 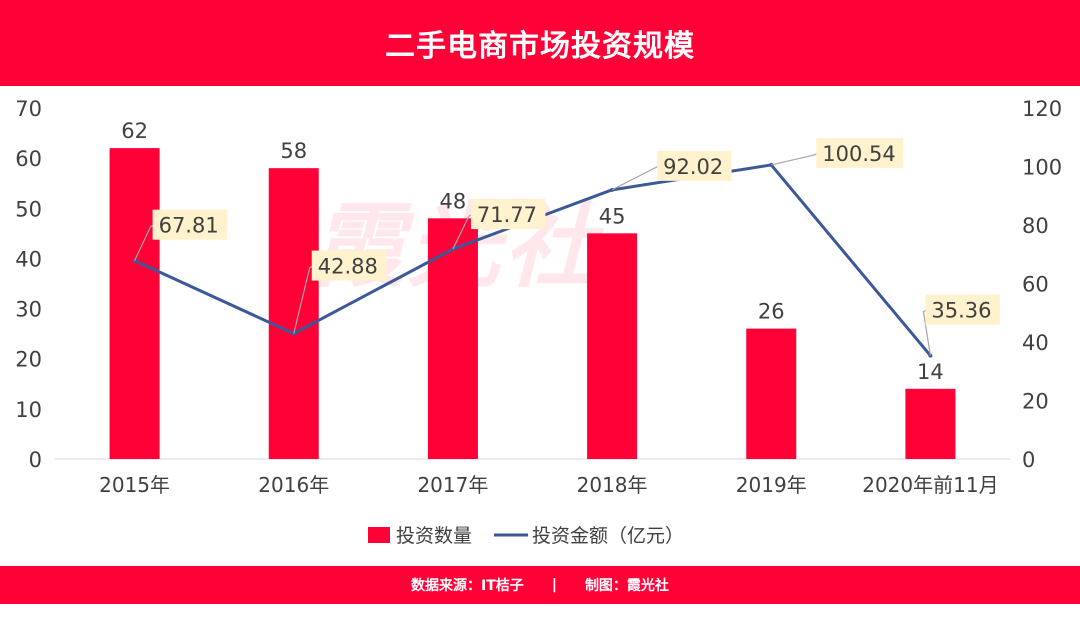 What do you see at coordinates (612, 216) in the screenshot?
I see `bar-value-label: 45` at bounding box center [612, 216].